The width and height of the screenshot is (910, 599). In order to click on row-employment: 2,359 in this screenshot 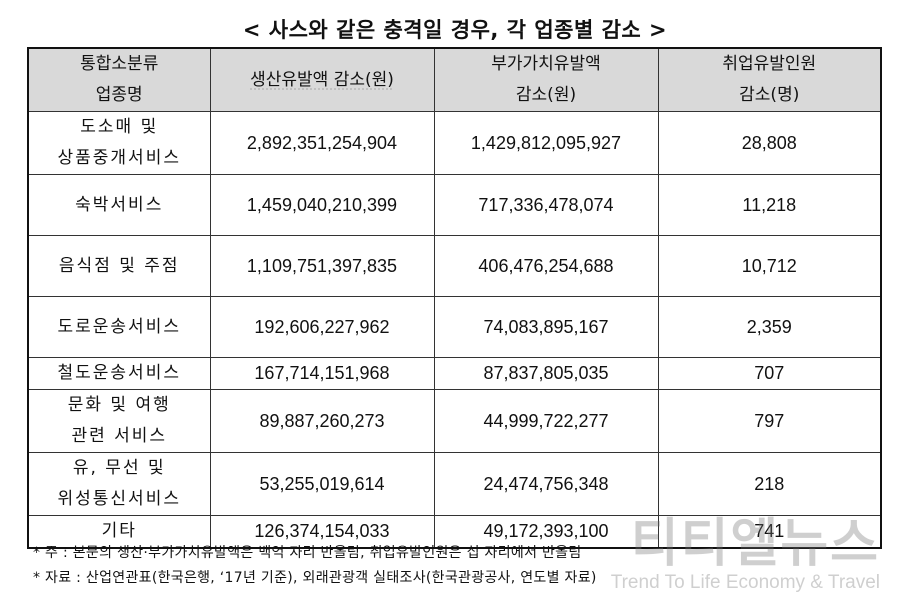, I will do `click(769, 327)`.